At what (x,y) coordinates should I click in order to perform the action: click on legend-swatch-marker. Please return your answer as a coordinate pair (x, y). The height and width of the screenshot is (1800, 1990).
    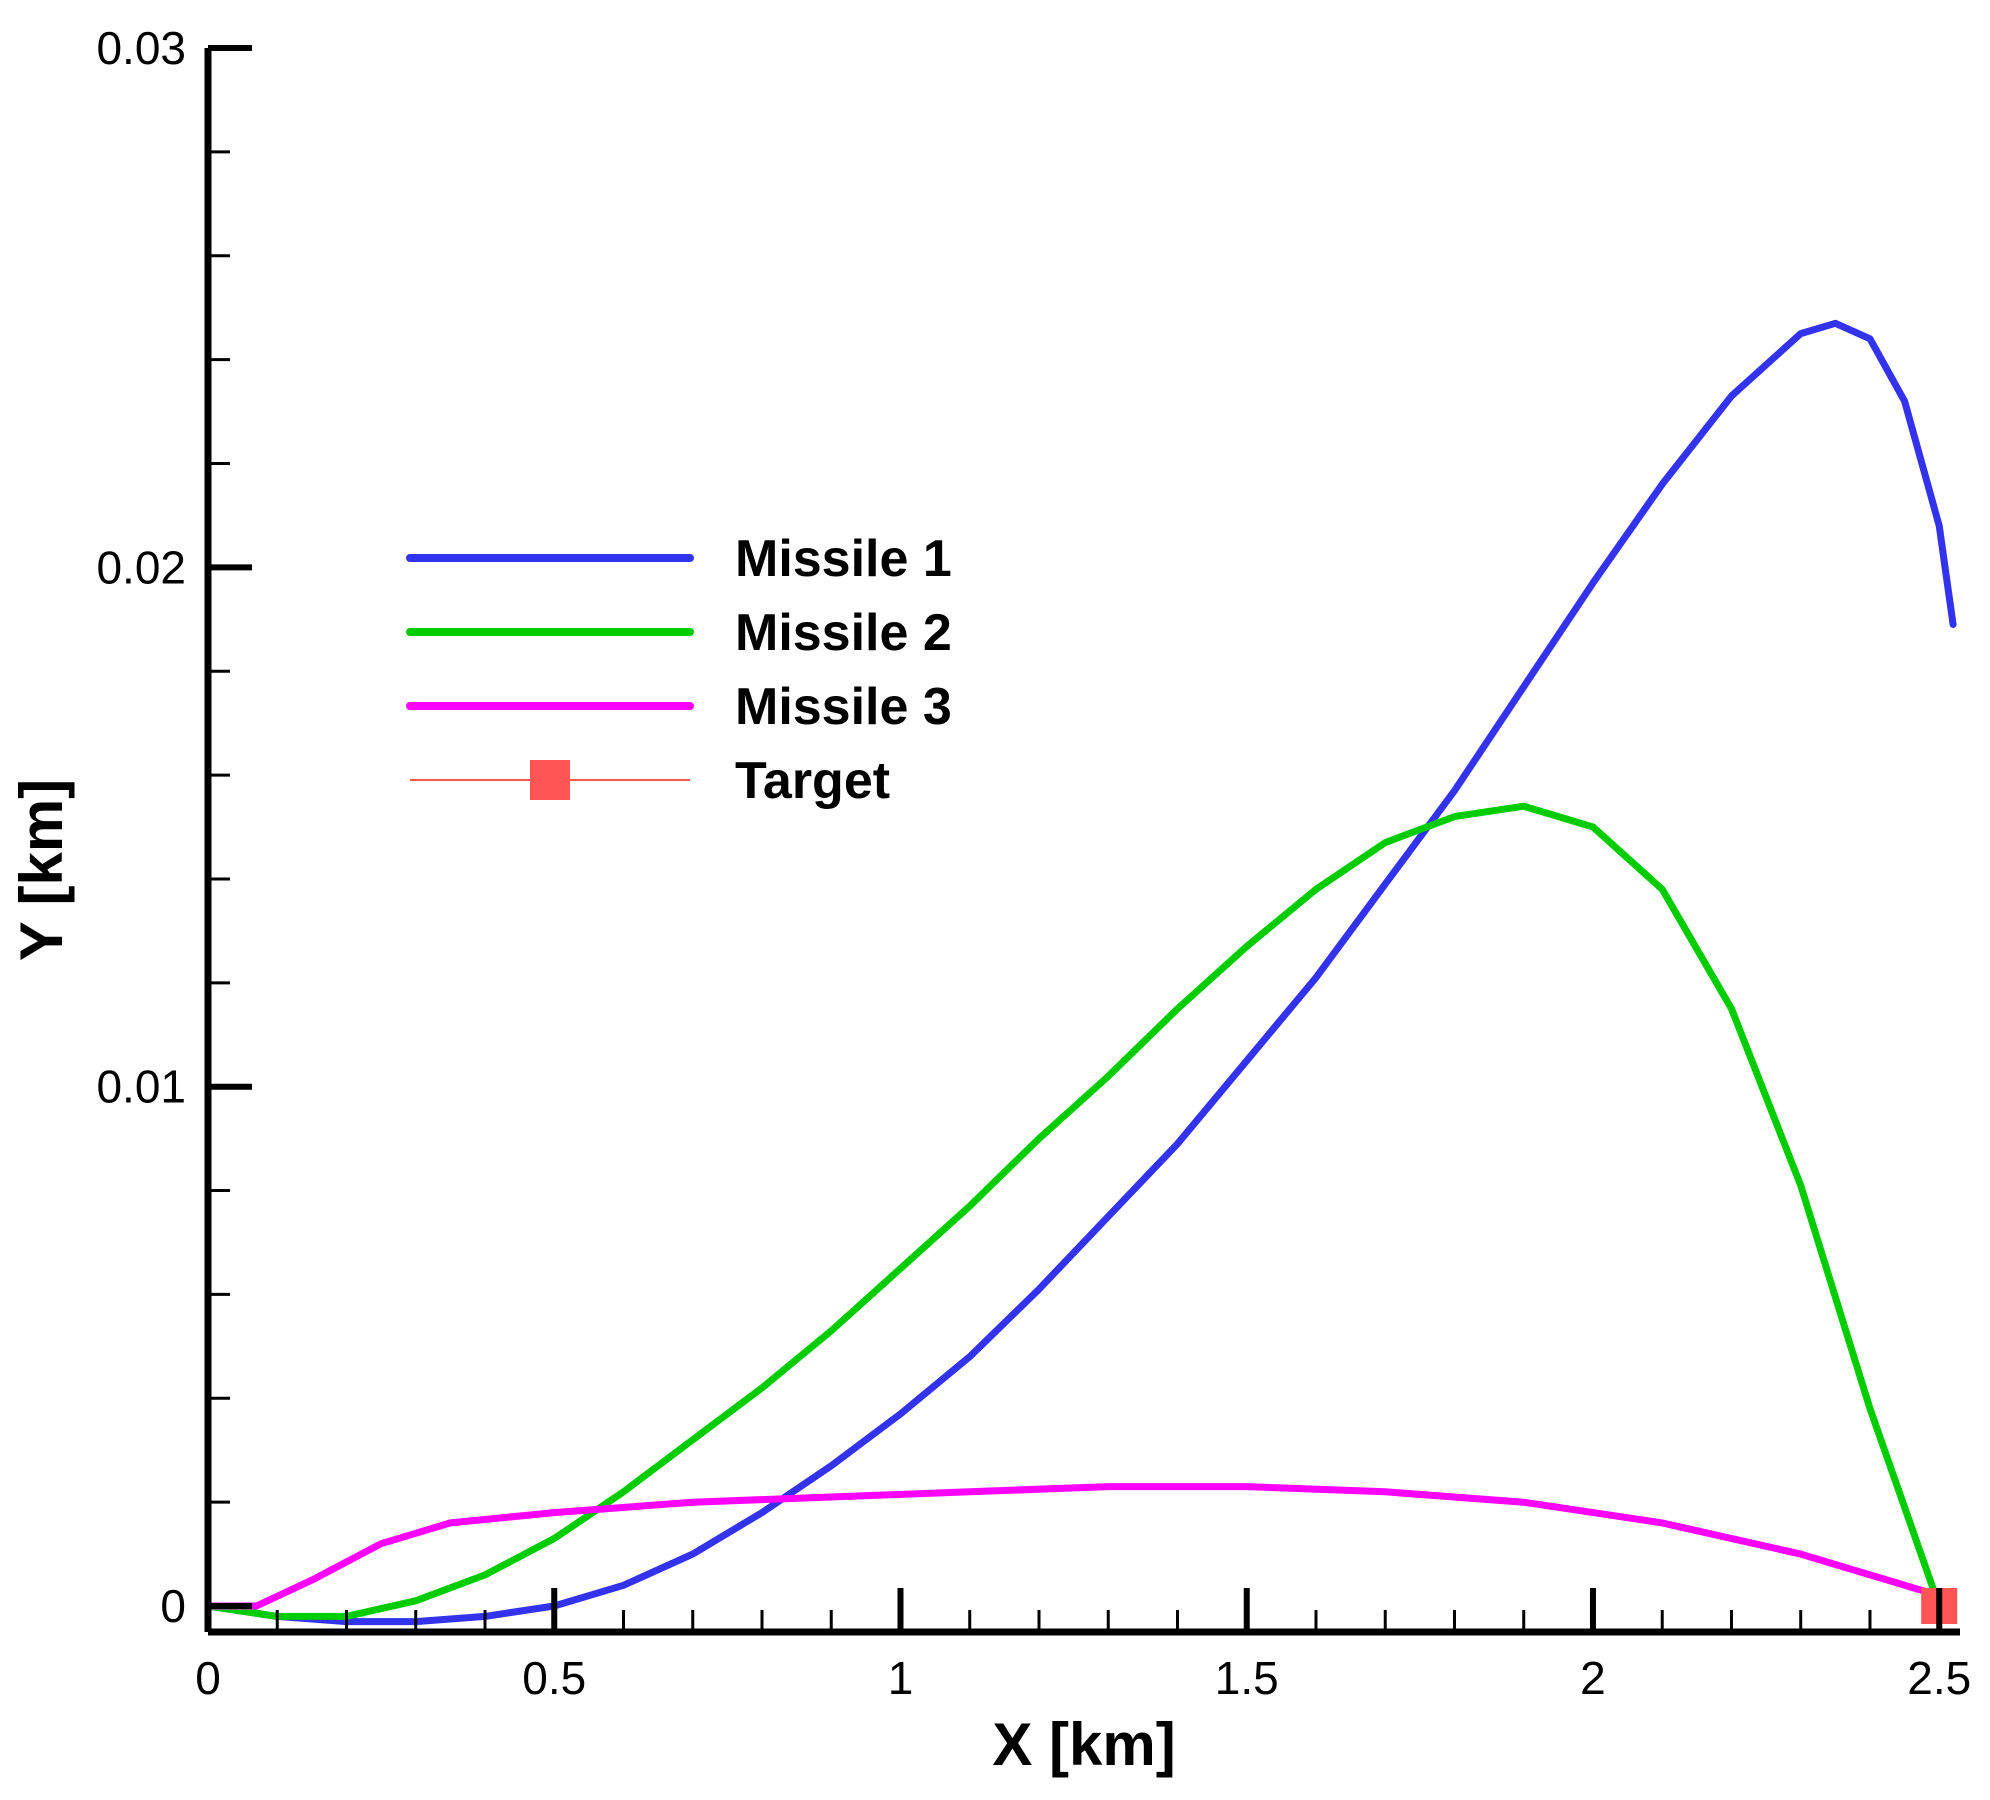
    Looking at the image, I should click on (550, 780).